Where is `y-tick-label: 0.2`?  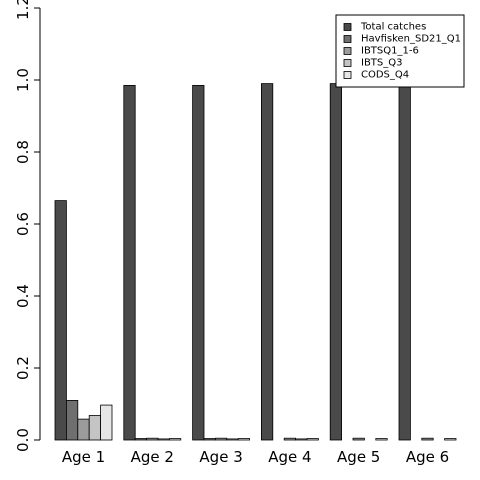 y-tick-label: 0.2 is located at coordinates (23, 368).